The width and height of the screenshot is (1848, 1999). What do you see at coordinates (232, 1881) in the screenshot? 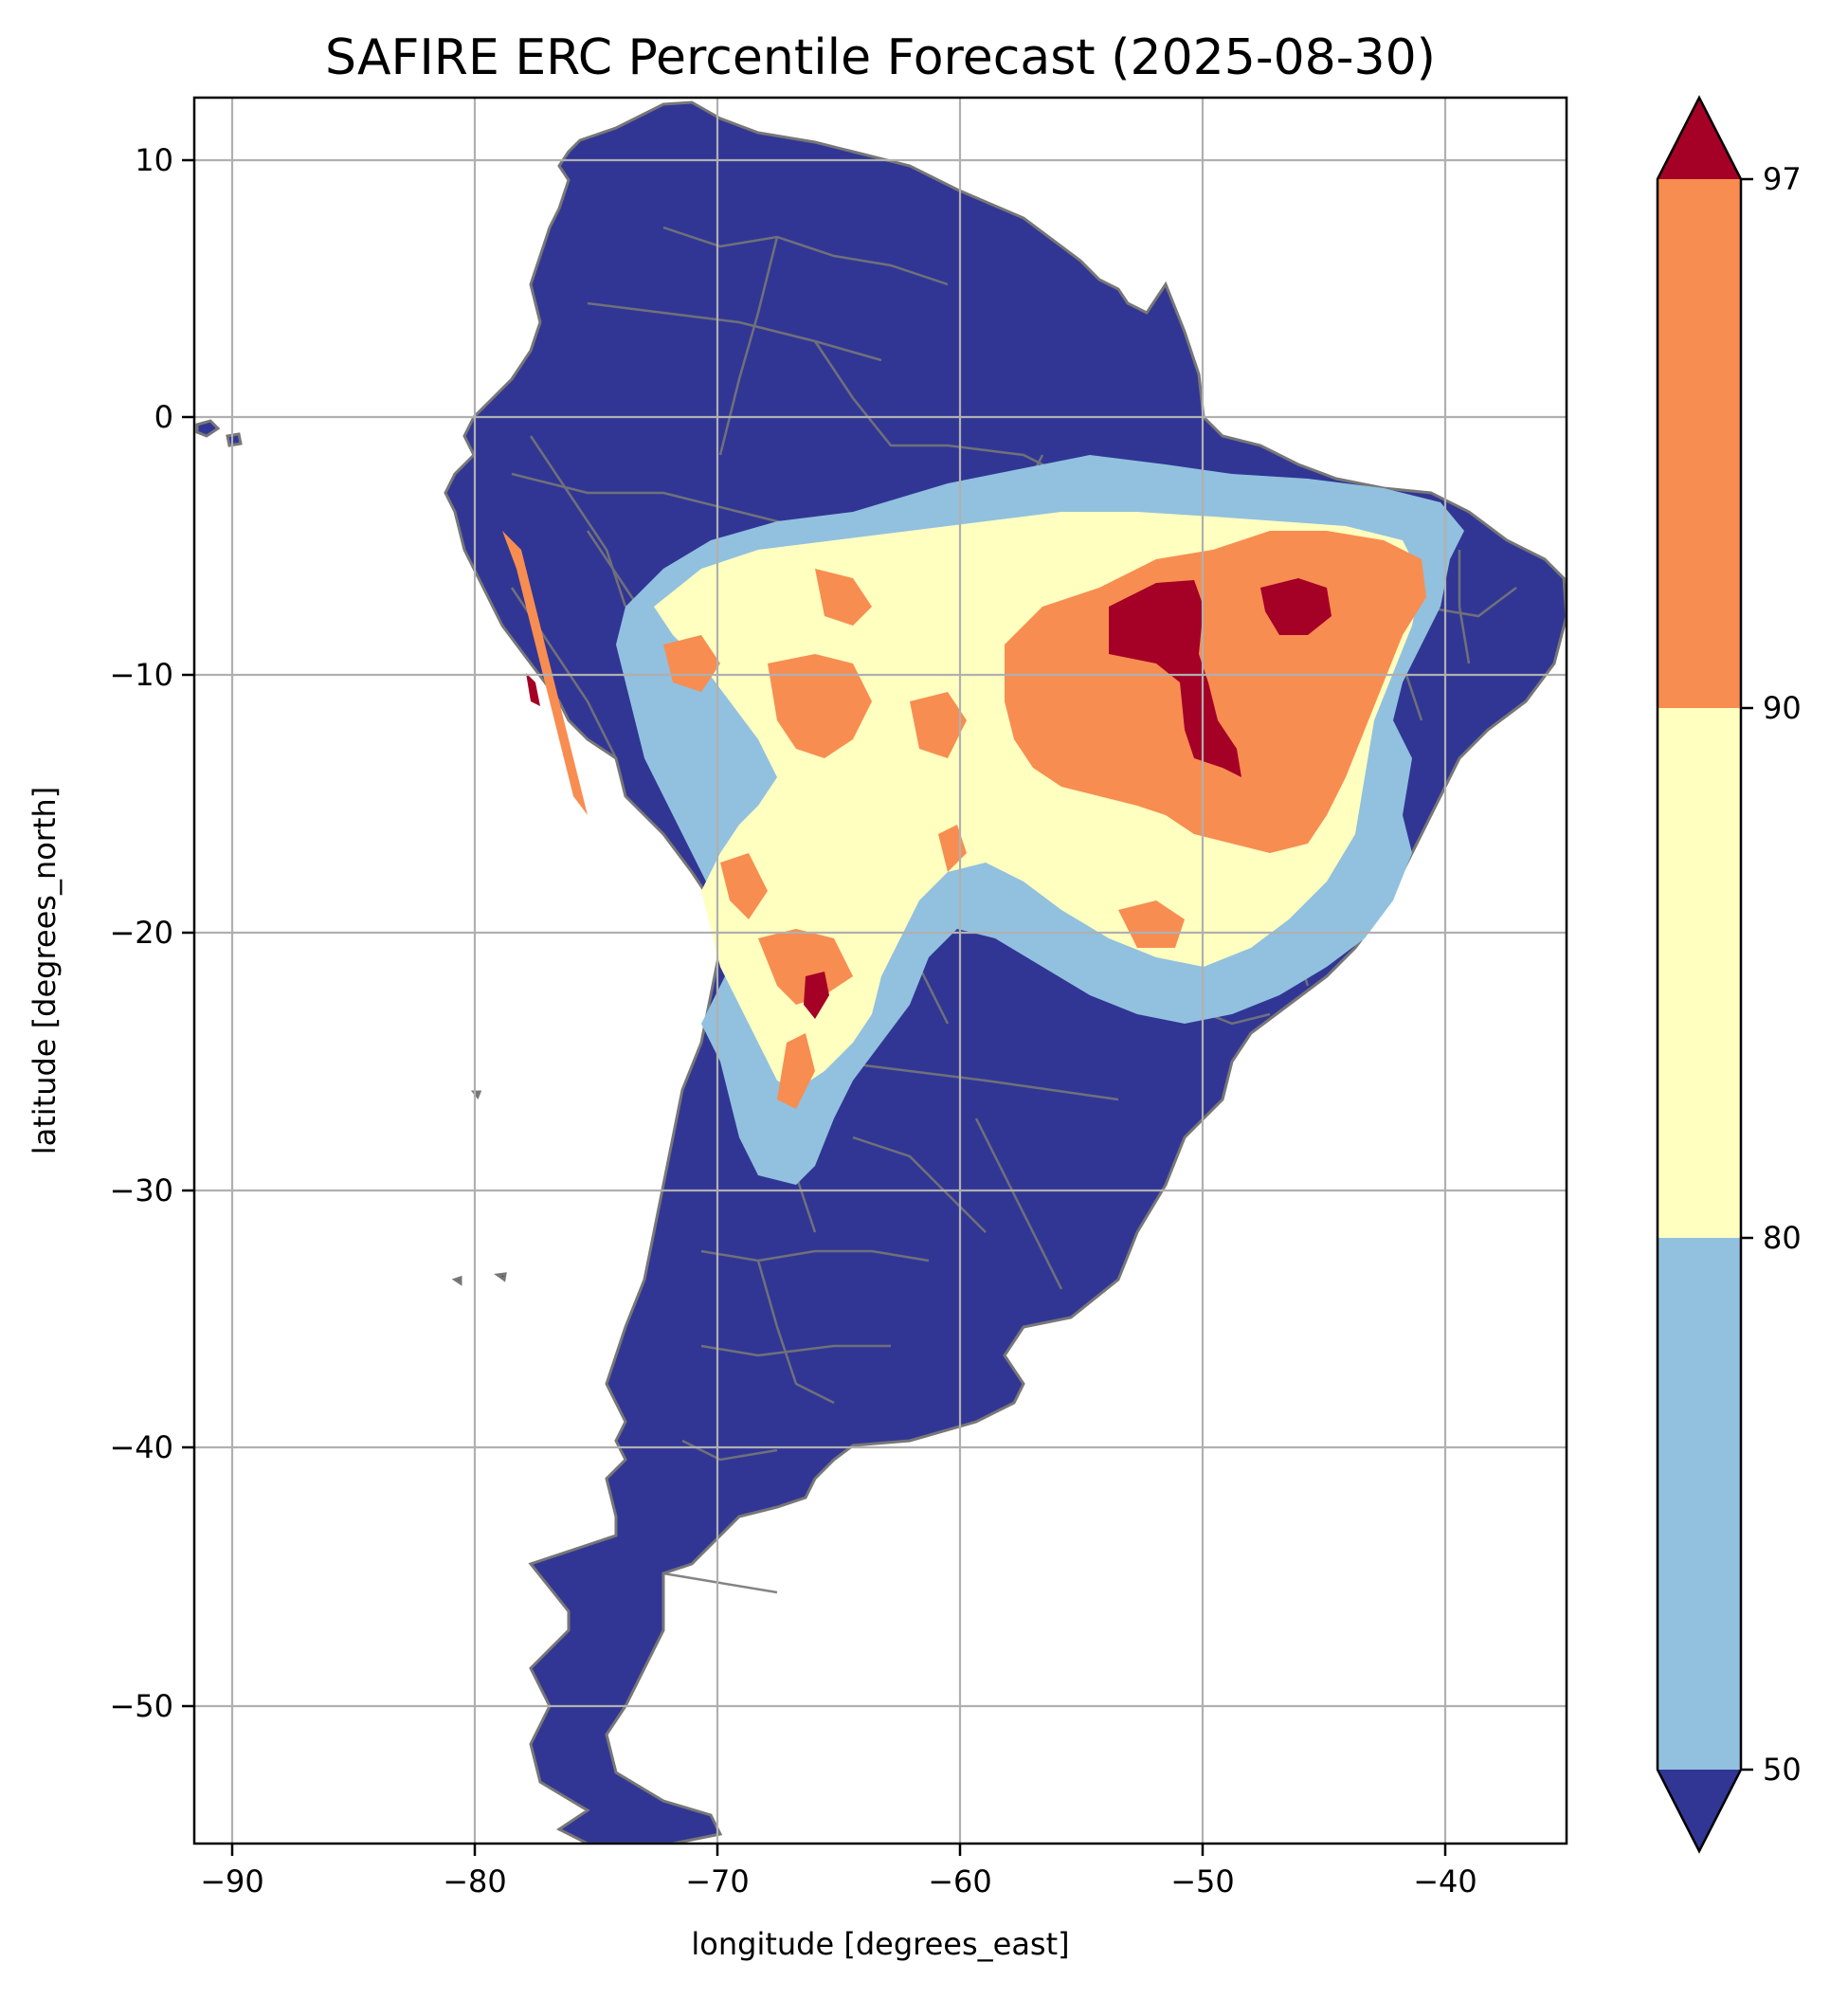
I see `x-tick-label: −90` at bounding box center [232, 1881].